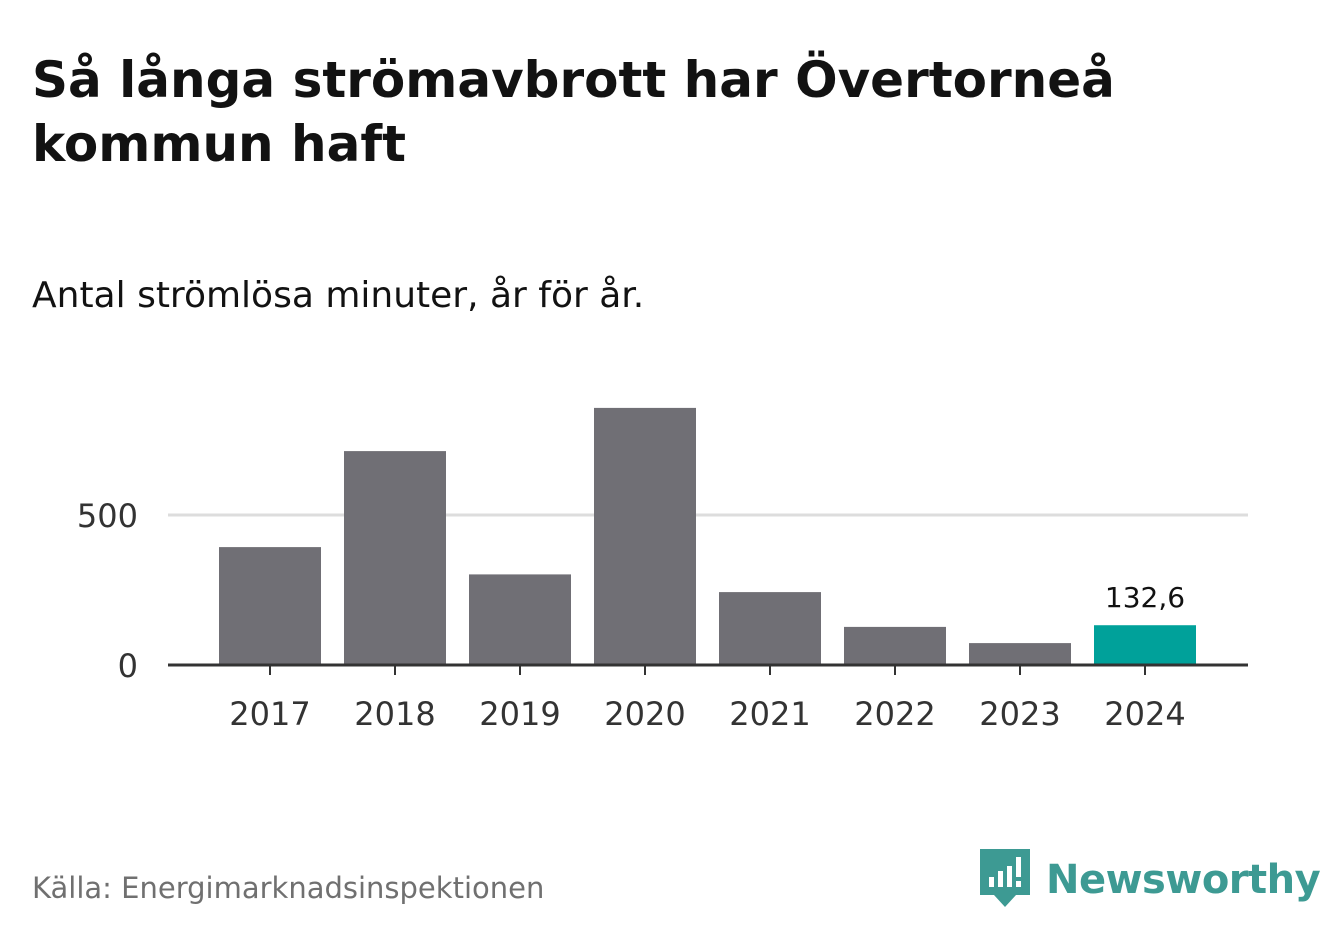  What do you see at coordinates (338, 295) in the screenshot?
I see `chart-subtitle: Antal strömlösa minuter, år för år.` at bounding box center [338, 295].